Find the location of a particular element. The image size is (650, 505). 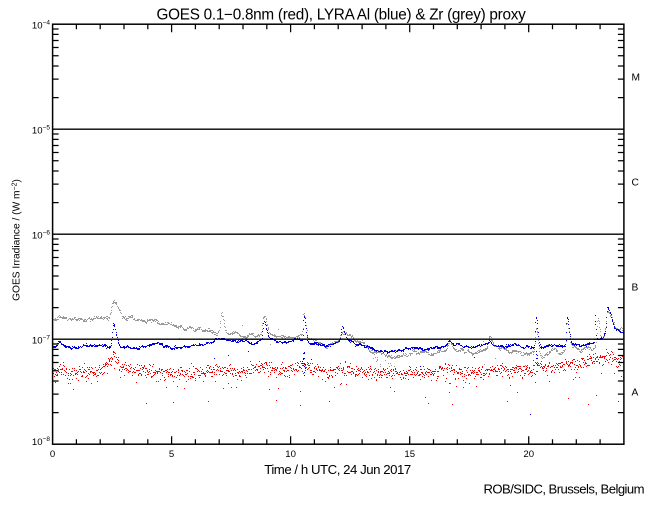

svg-text: C is located at coordinates (635, 182).